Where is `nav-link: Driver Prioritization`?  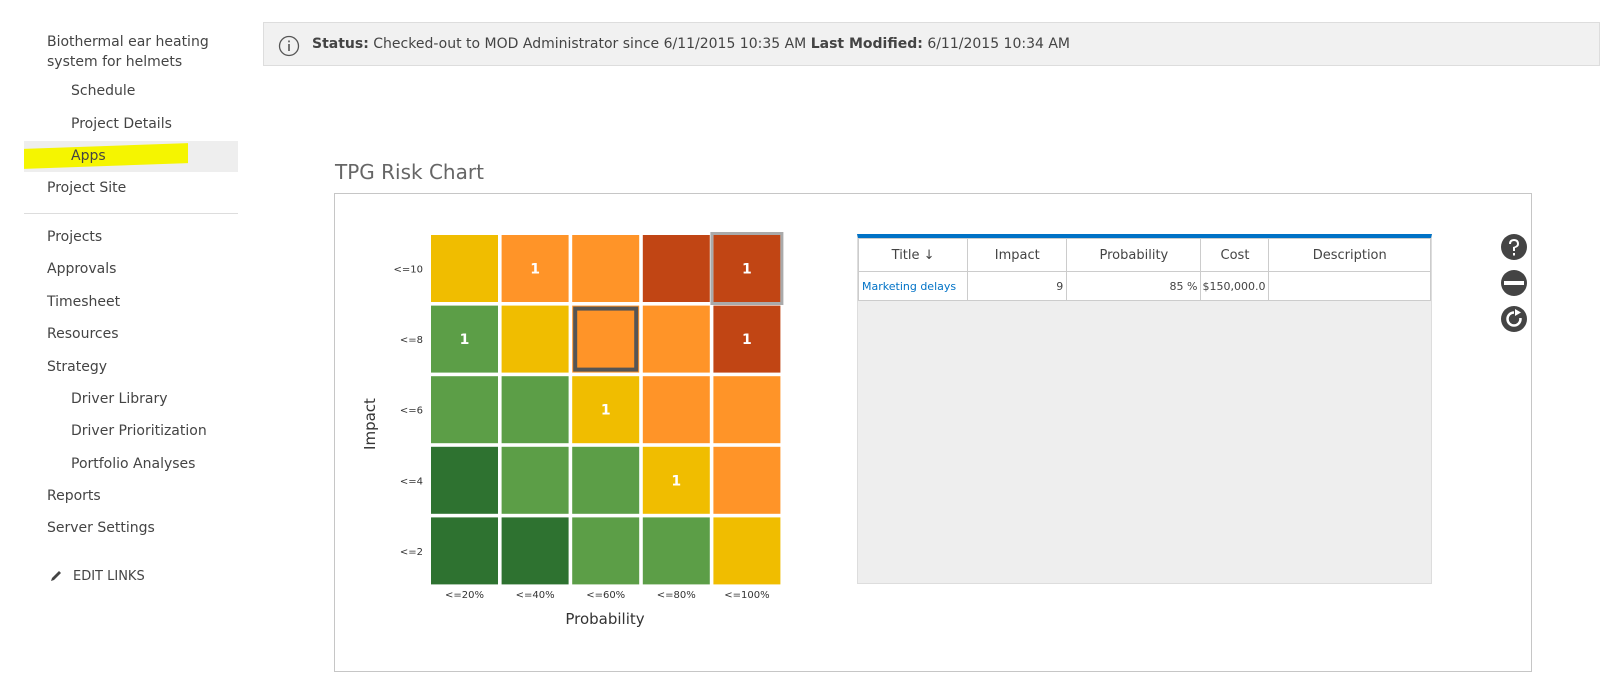
nav-link: Driver Prioritization is located at coordinates (139, 431).